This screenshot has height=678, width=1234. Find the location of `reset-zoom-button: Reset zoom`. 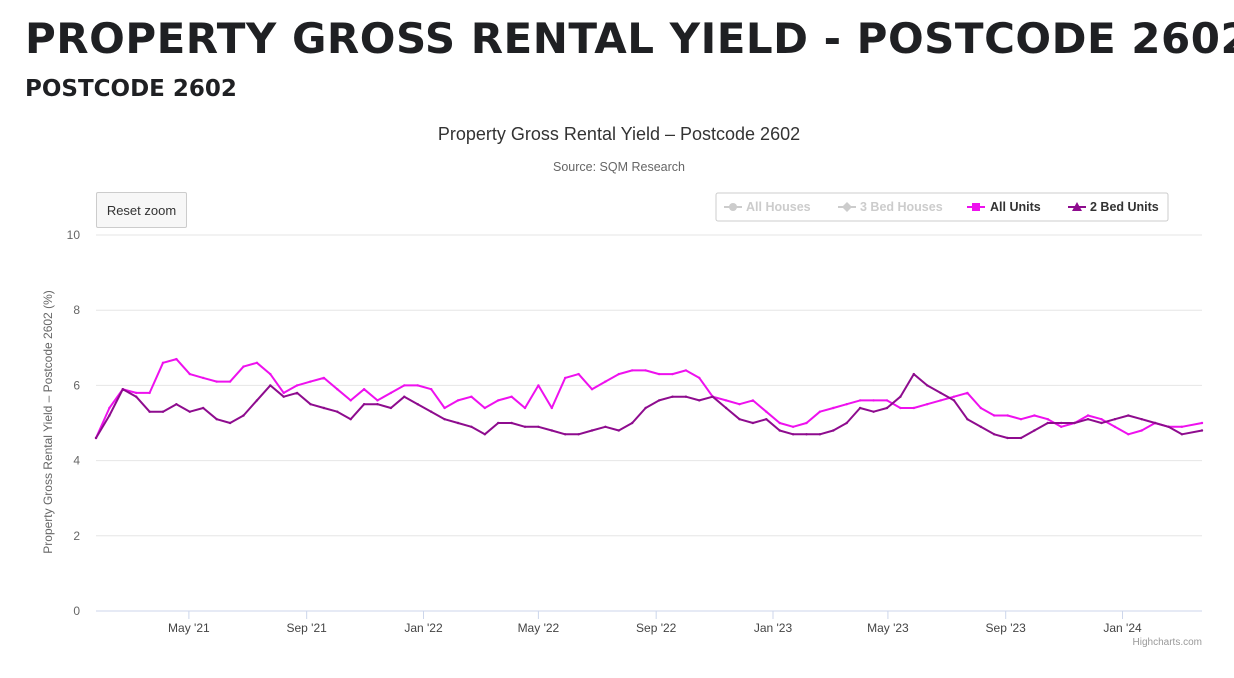

reset-zoom-button: Reset zoom is located at coordinates (141, 210).